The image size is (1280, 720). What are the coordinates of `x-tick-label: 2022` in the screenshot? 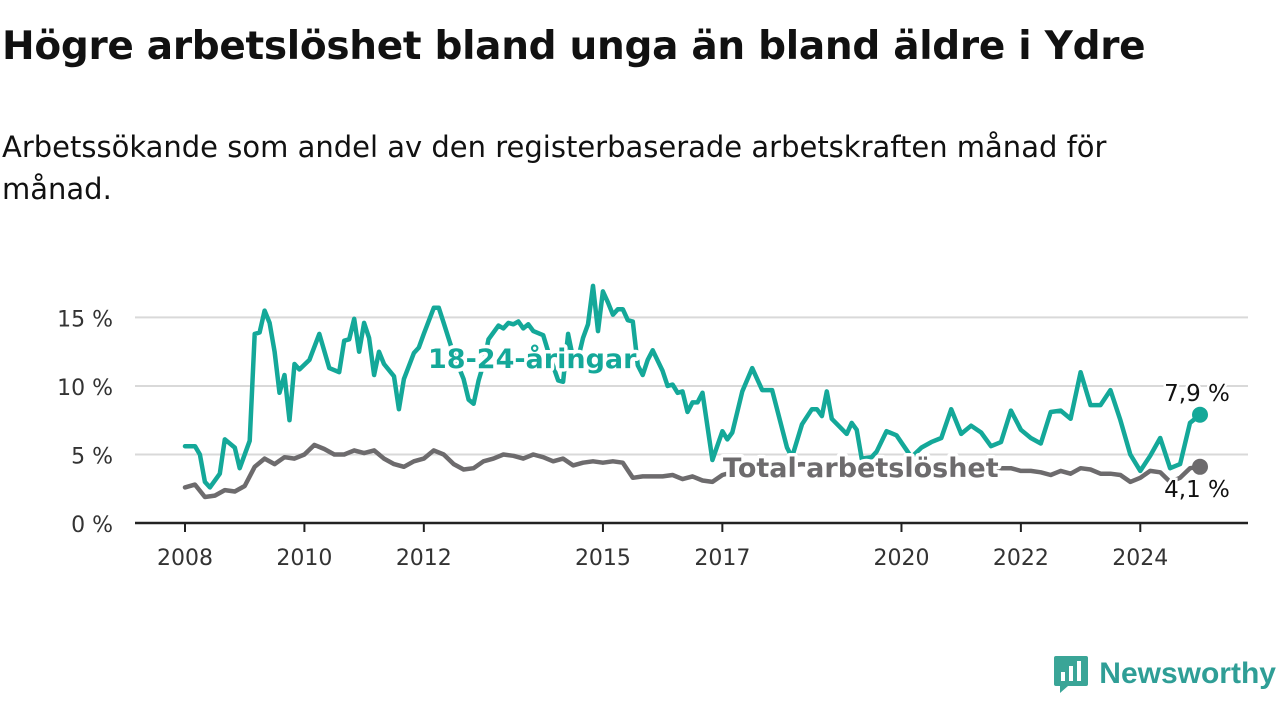 It's located at (1021, 558).